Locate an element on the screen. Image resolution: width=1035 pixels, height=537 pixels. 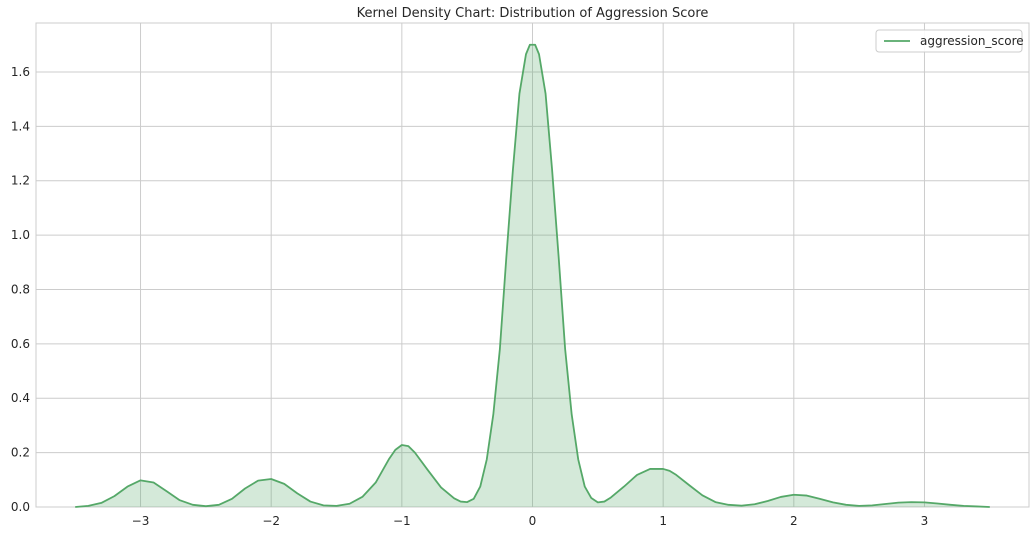
legend: aggression_score is located at coordinates (949, 41).